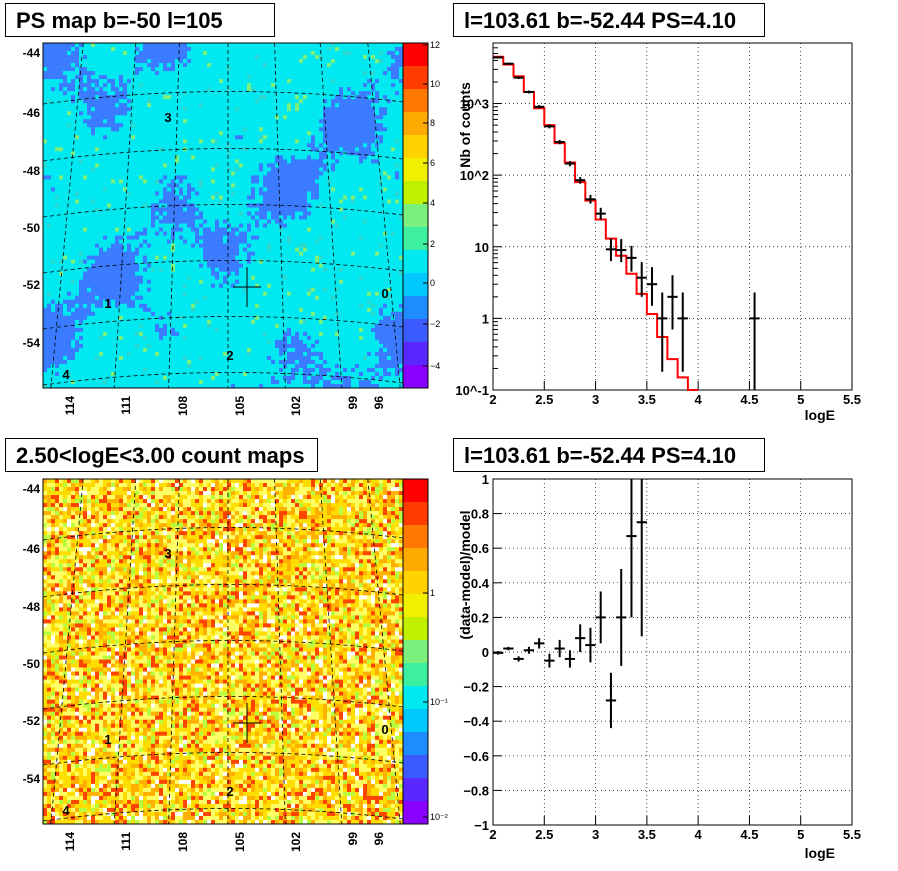 The width and height of the screenshot is (898, 871). Describe the element at coordinates (161, 455) in the screenshot. I see `panel3-title: 2.50<logE<3.00 count maps` at that location.